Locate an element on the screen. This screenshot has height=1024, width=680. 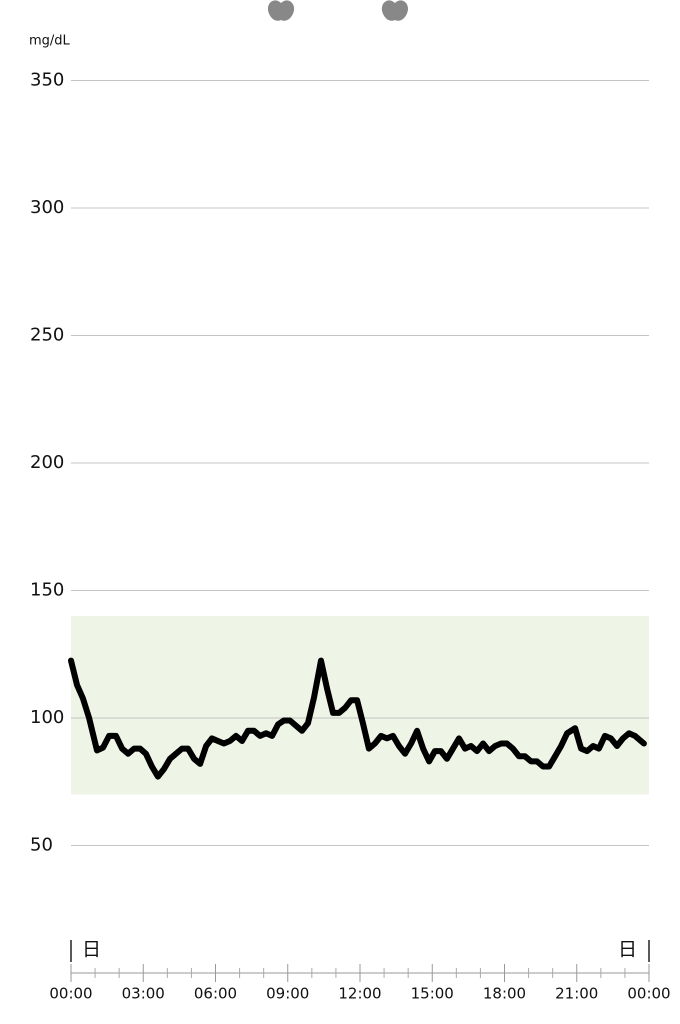
y-tick-label: 200 is located at coordinates (47, 462).